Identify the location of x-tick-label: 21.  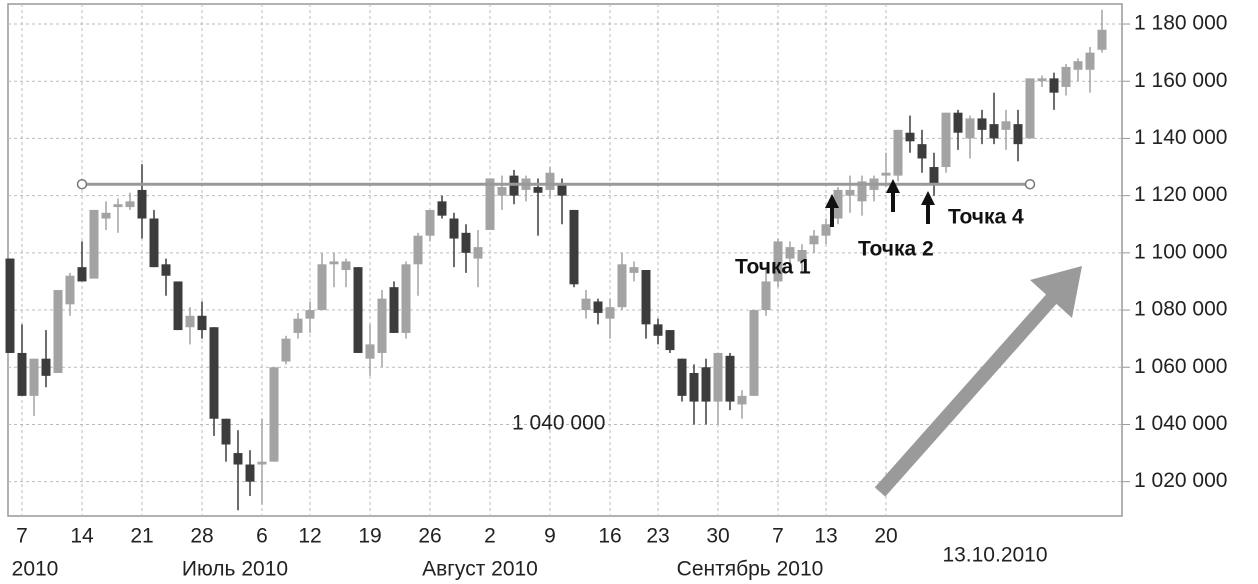
(141, 536).